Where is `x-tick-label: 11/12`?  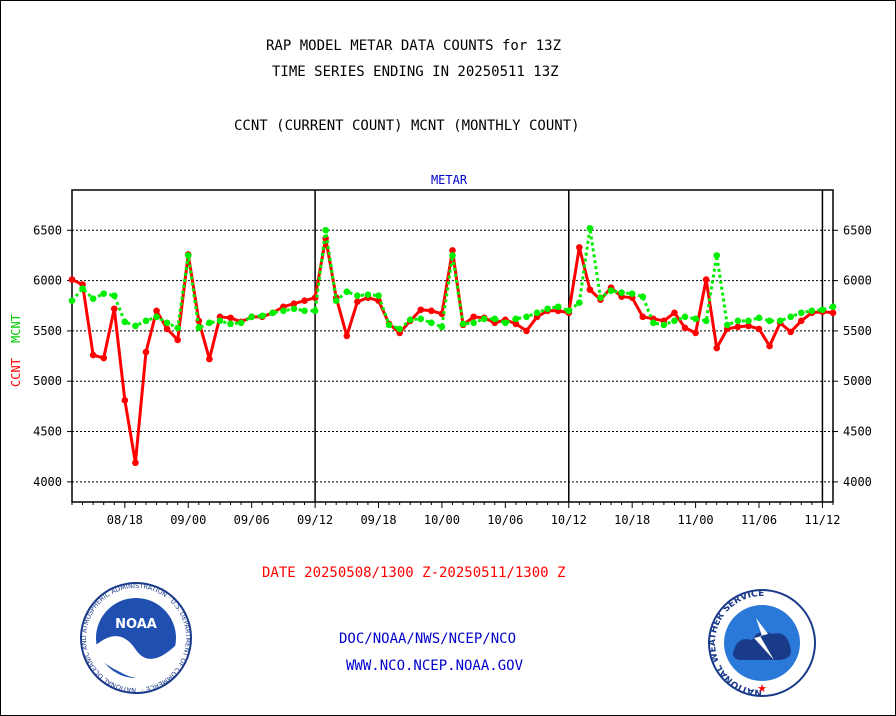 x-tick-label: 11/12 is located at coordinates (822, 520).